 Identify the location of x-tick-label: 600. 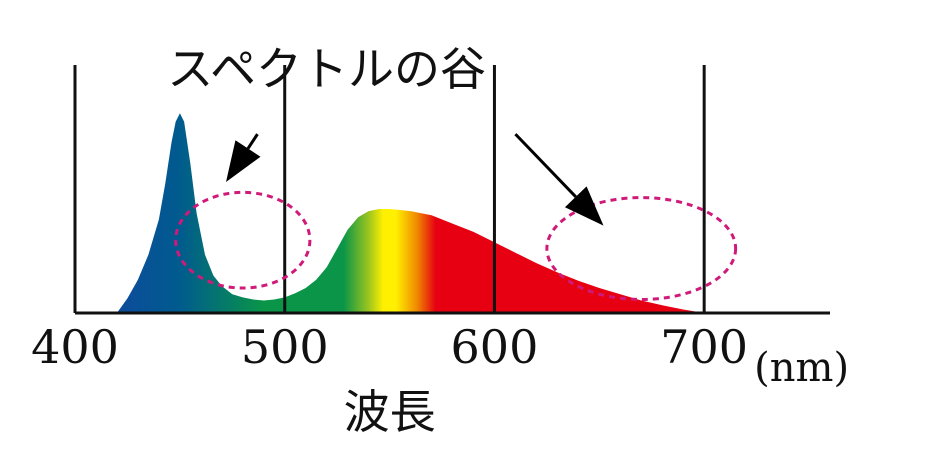
(495, 347).